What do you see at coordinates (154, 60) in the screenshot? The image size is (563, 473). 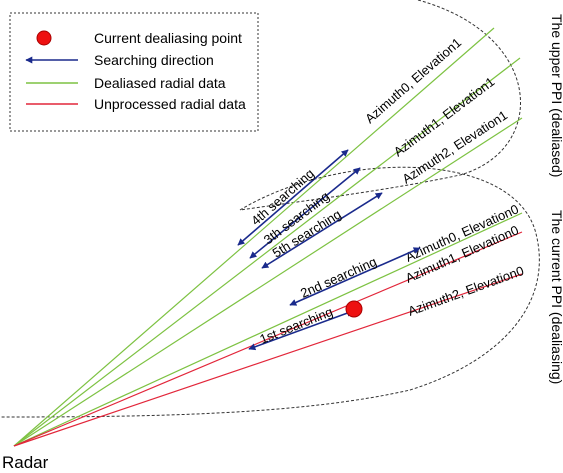 I see `legend-label-search: Searching direction` at bounding box center [154, 60].